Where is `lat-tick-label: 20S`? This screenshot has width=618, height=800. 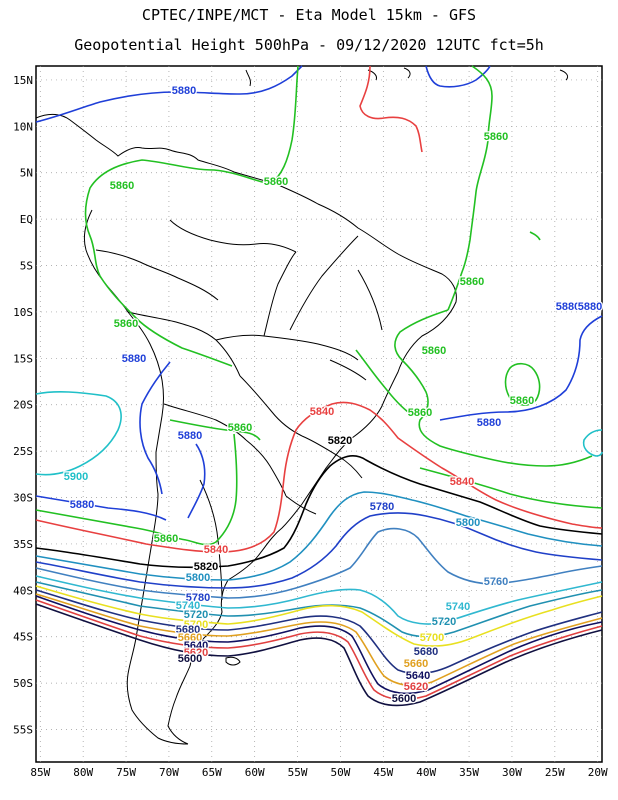
lat-tick-label: 20S is located at coordinates (23, 405).